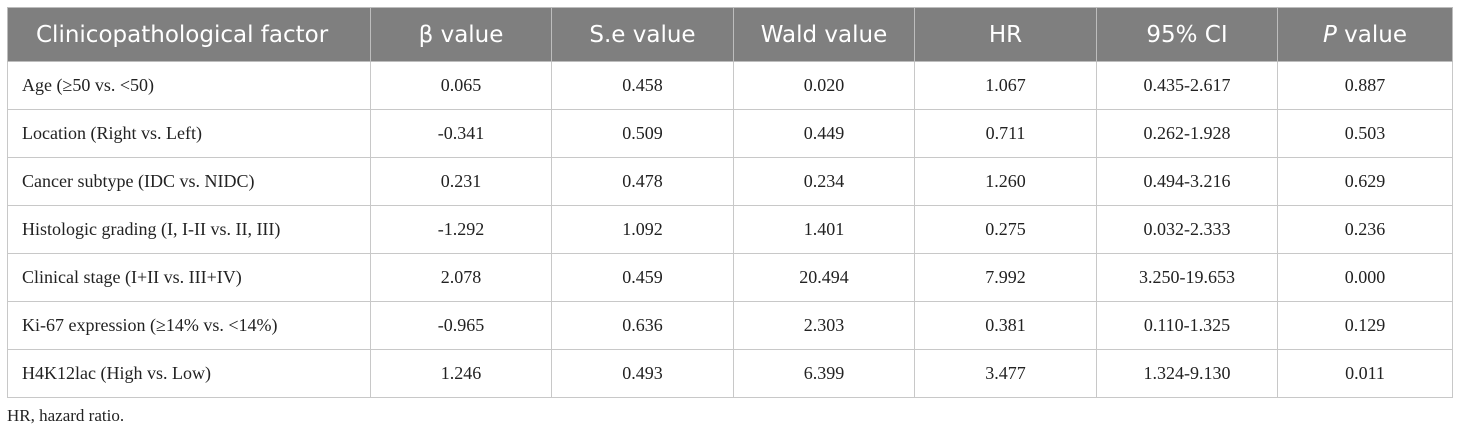  Describe the element at coordinates (824, 325) in the screenshot. I see `cell: 2.303` at that location.